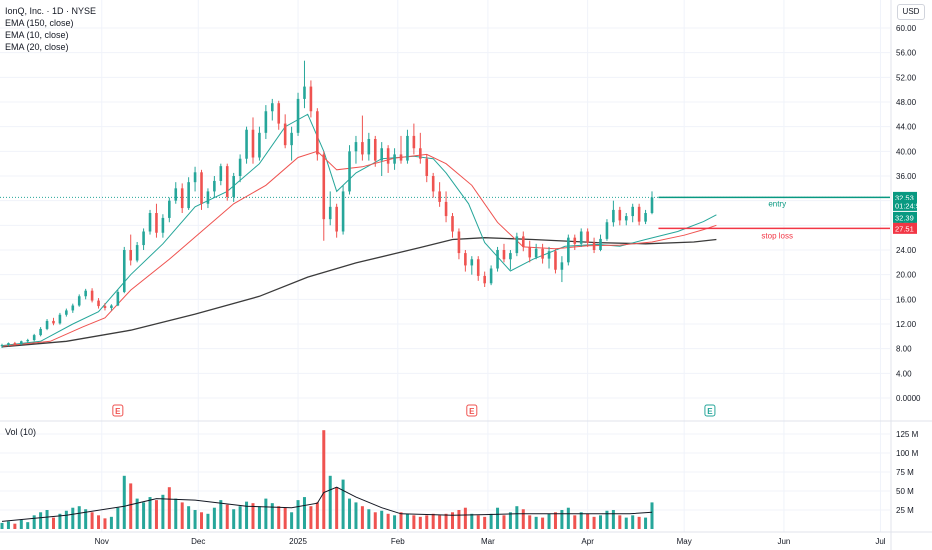 The image size is (932, 550). Describe the element at coordinates (39, 23) in the screenshot. I see `indicator-ema150: EMA (150, close)` at that location.